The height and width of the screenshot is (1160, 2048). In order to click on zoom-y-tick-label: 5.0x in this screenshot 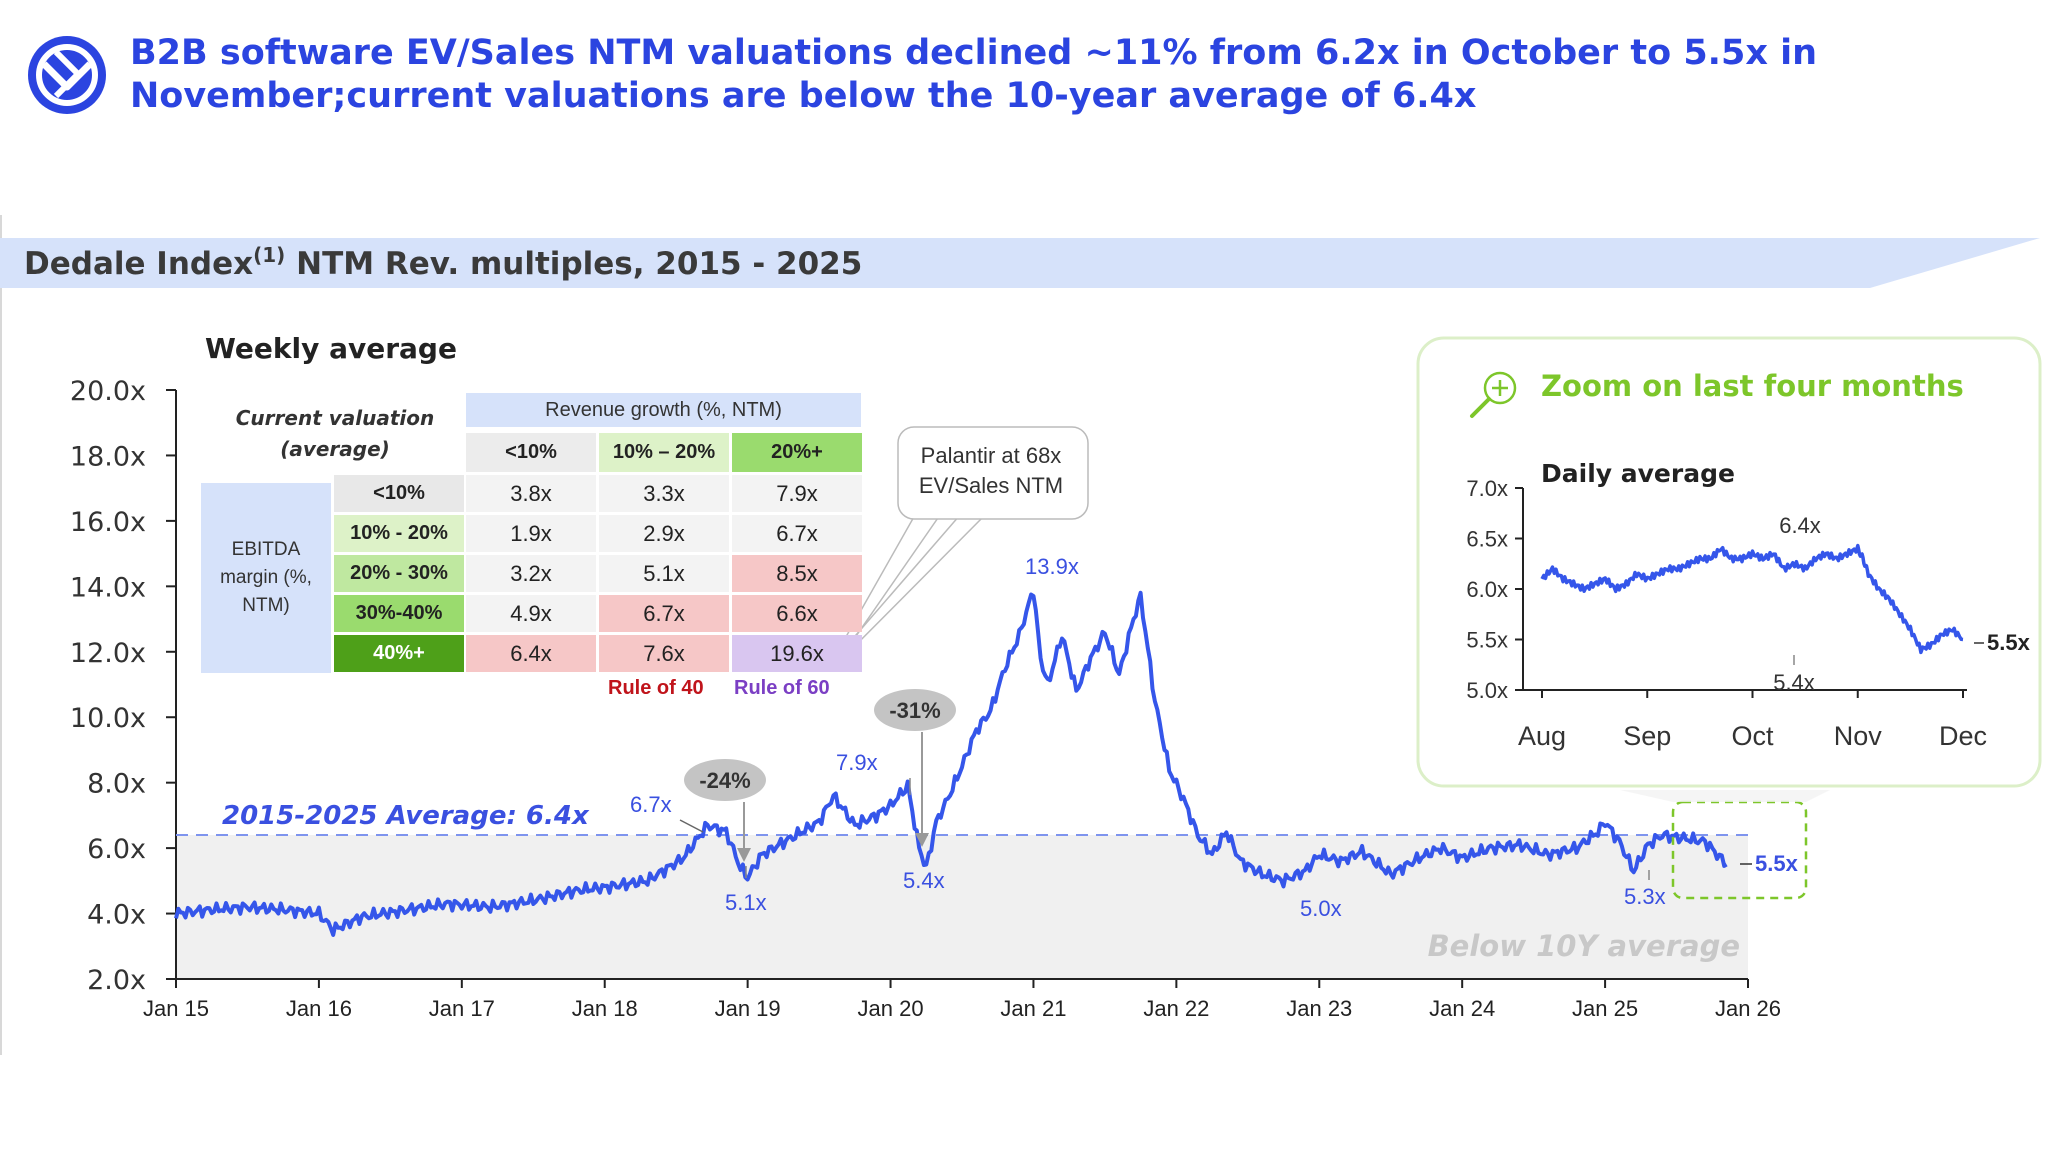, I will do `click(1487, 690)`.